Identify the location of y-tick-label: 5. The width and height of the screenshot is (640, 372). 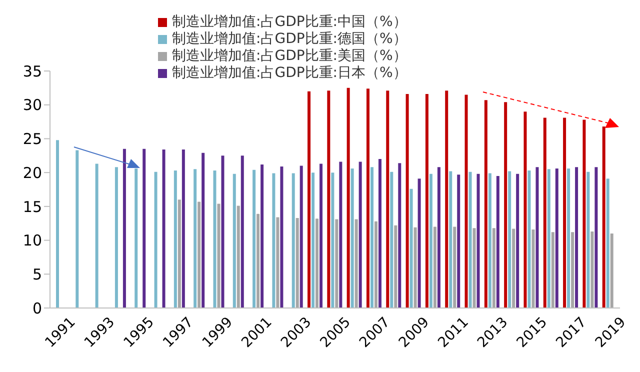
(37, 274).